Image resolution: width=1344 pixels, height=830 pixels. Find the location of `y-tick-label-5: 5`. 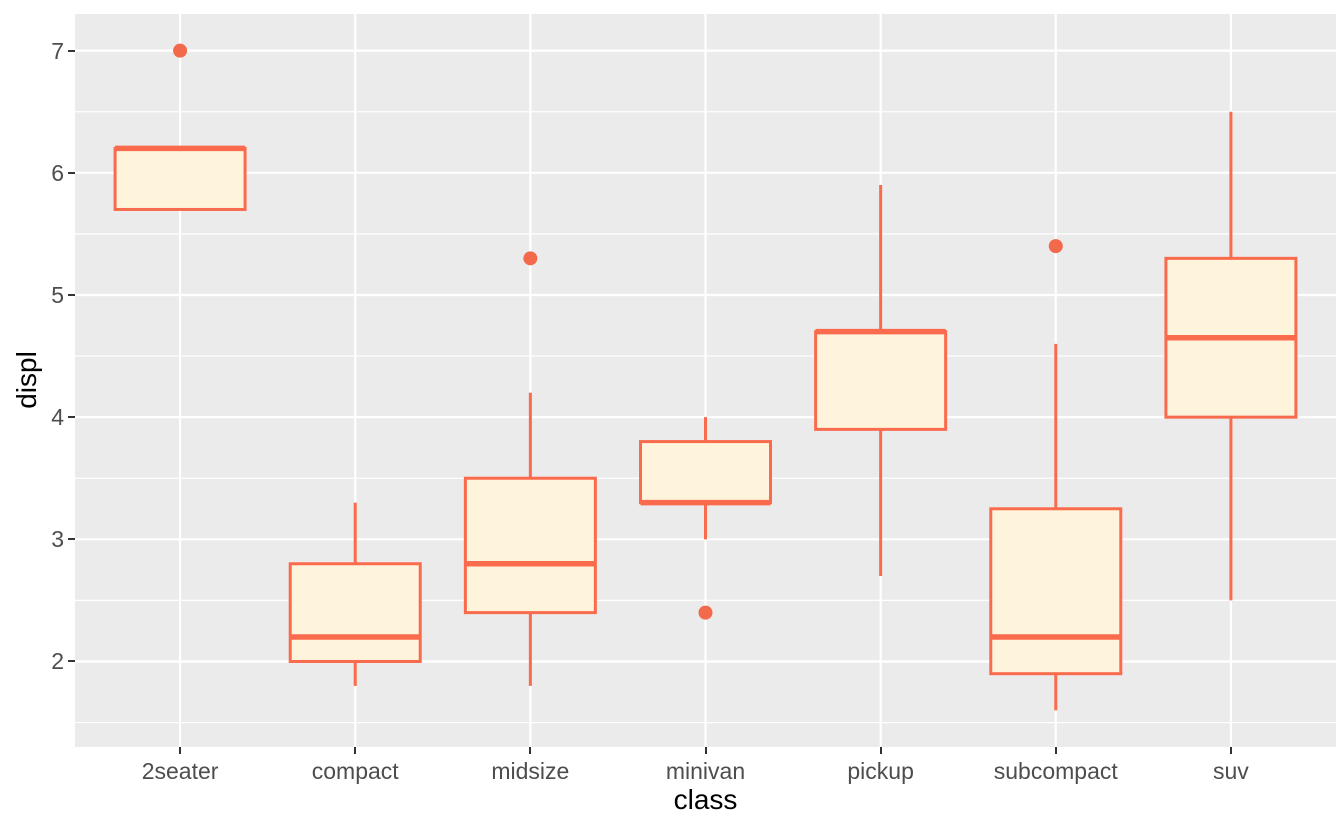

y-tick-label-5: 5 is located at coordinates (57, 294).